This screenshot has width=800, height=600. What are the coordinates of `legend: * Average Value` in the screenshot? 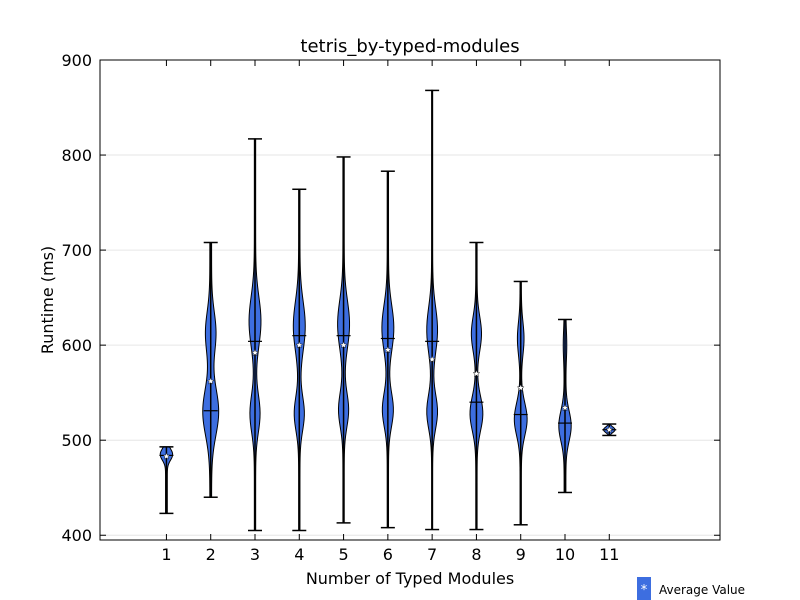 It's located at (691, 588).